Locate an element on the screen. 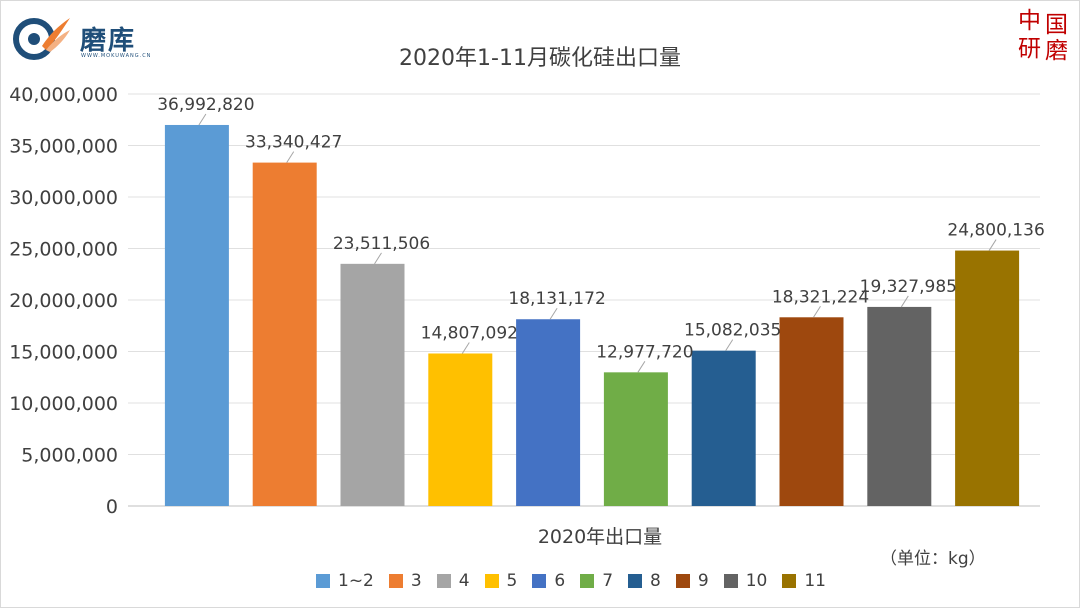 The height and width of the screenshot is (608, 1080). legend-item-1~2: 1~2 is located at coordinates (345, 581).